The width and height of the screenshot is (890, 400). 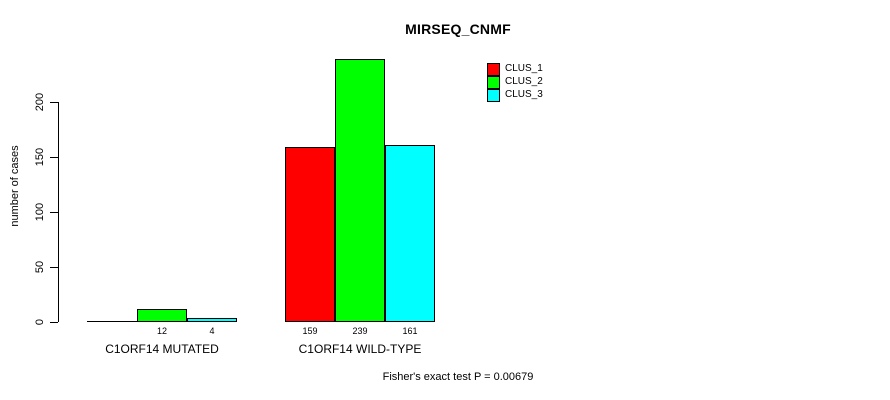 What do you see at coordinates (40, 157) in the screenshot?
I see `y-tick-label: 150` at bounding box center [40, 157].